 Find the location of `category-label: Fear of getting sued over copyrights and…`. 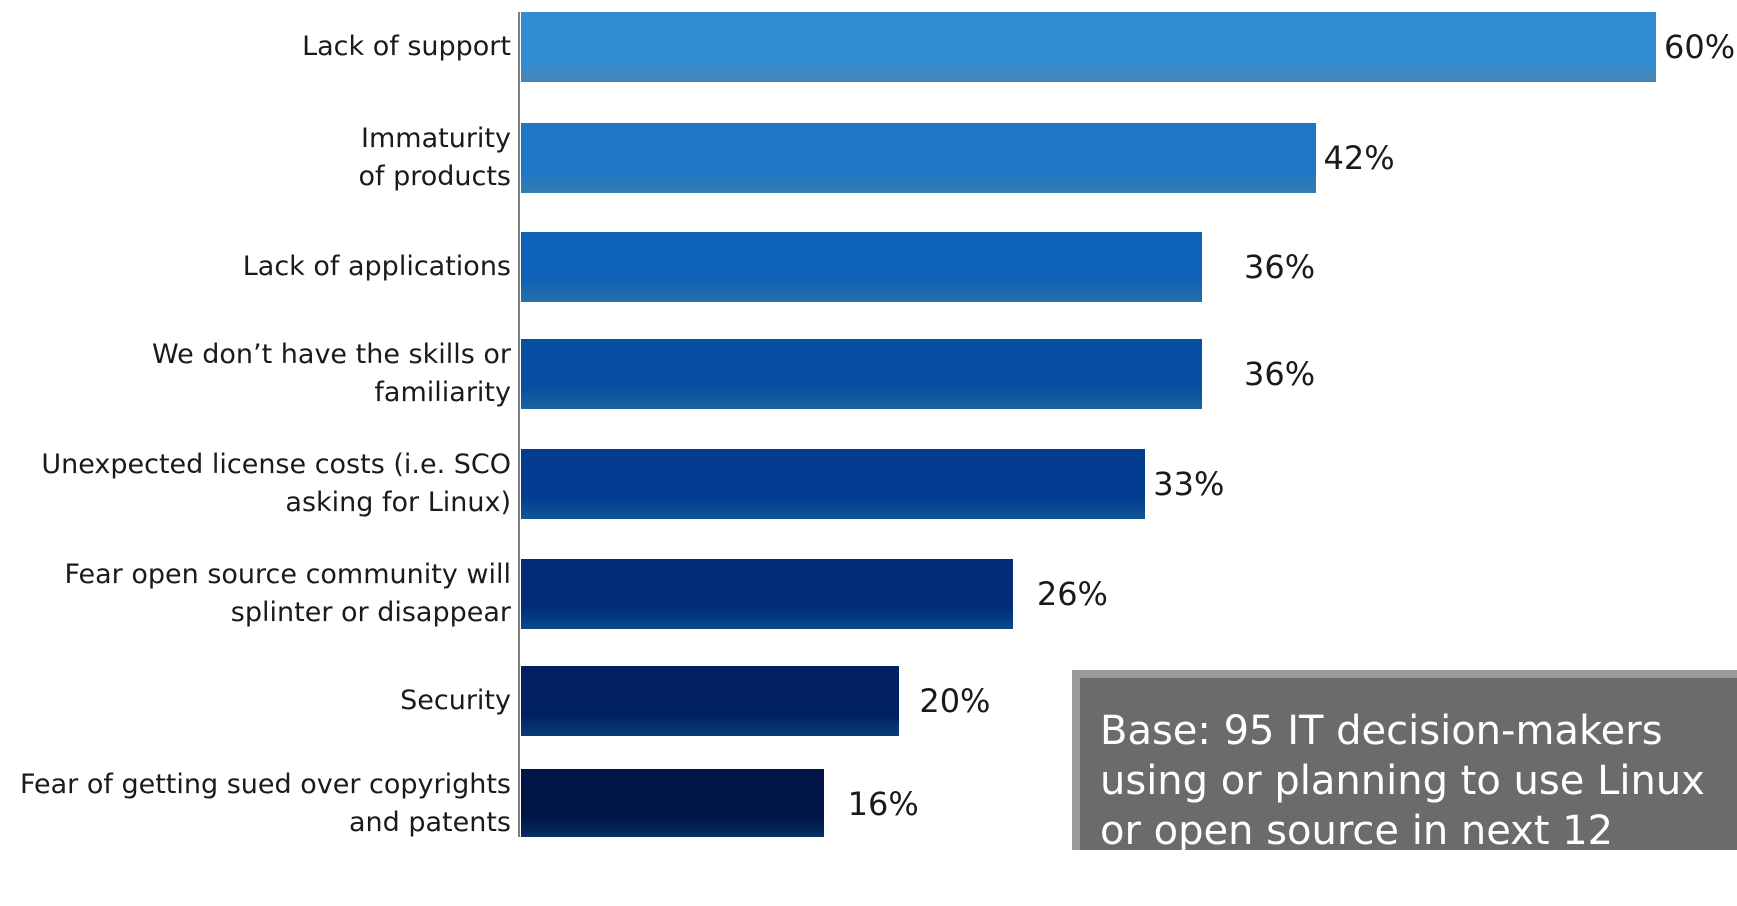

category-label: Fear of getting sued over copyrights and… is located at coordinates (265, 803).